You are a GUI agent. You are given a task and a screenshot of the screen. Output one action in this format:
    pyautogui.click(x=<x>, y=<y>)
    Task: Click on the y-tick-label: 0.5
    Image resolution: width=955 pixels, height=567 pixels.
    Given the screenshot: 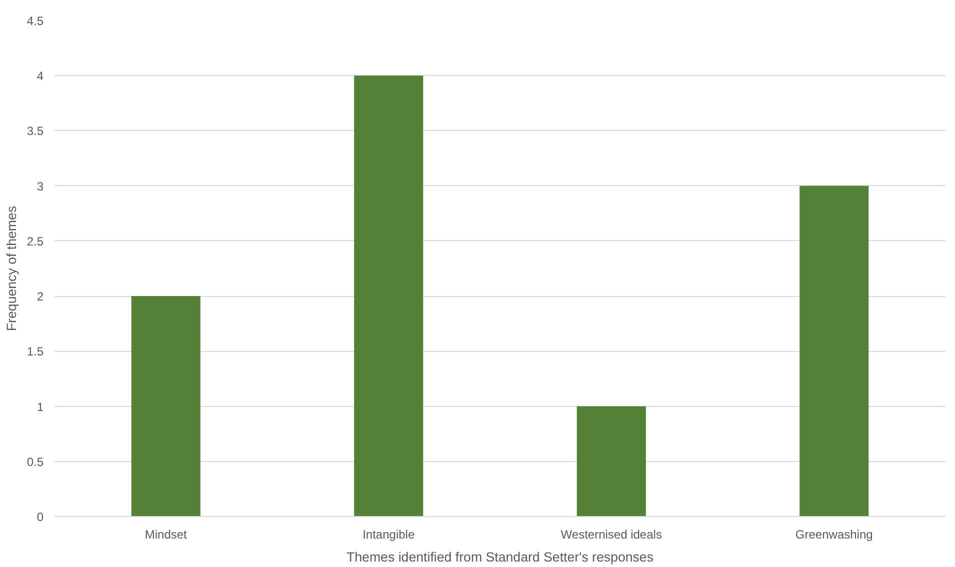 What is the action you would take?
    pyautogui.click(x=35, y=461)
    